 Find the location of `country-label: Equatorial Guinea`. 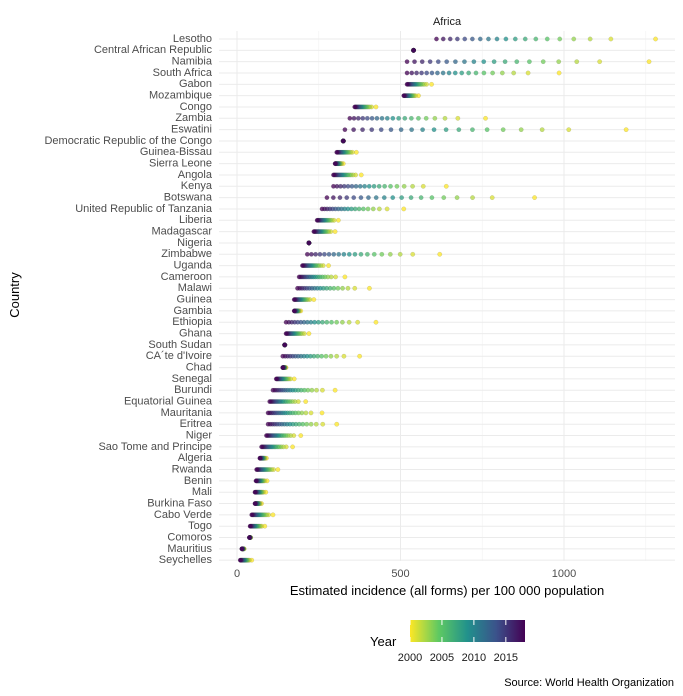

country-label: Equatorial Guinea is located at coordinates (168, 401).